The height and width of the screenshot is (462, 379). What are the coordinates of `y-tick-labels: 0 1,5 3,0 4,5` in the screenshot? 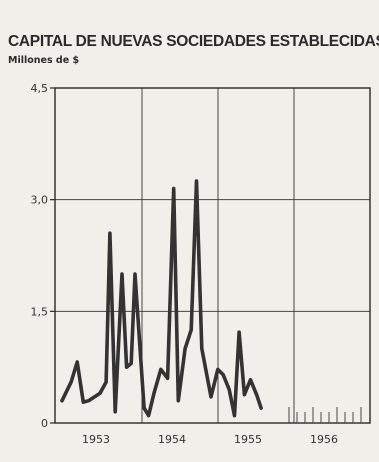 It's located at (43, 256).